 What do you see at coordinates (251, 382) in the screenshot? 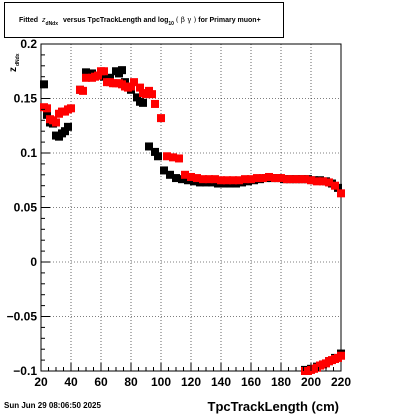
I see `x-tick-label: 160` at bounding box center [251, 382].